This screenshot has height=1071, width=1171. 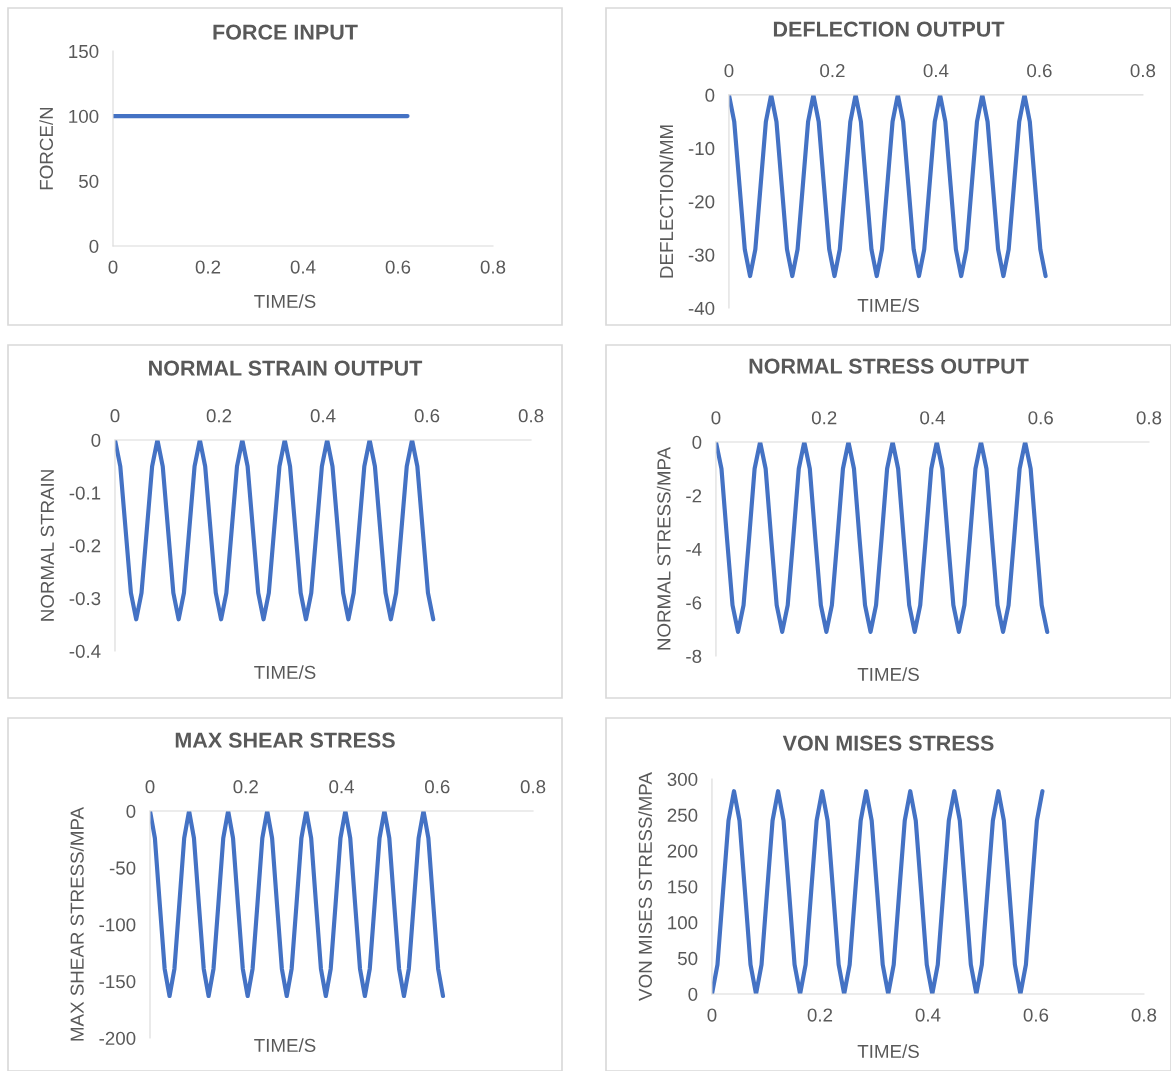 I want to click on y-axis-title: FORCE/N, so click(x=46, y=148).